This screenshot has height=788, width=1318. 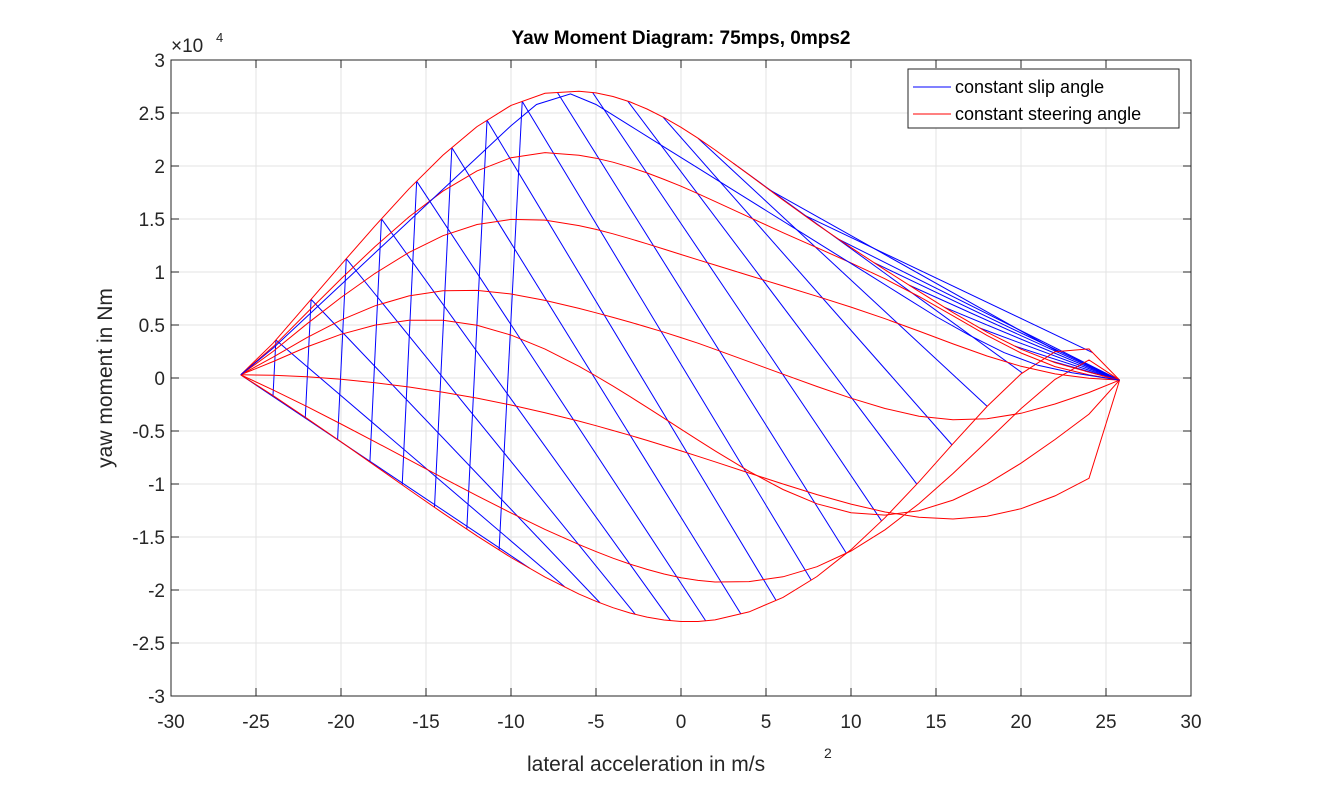 I want to click on x-tick-label: -10, so click(x=510, y=722).